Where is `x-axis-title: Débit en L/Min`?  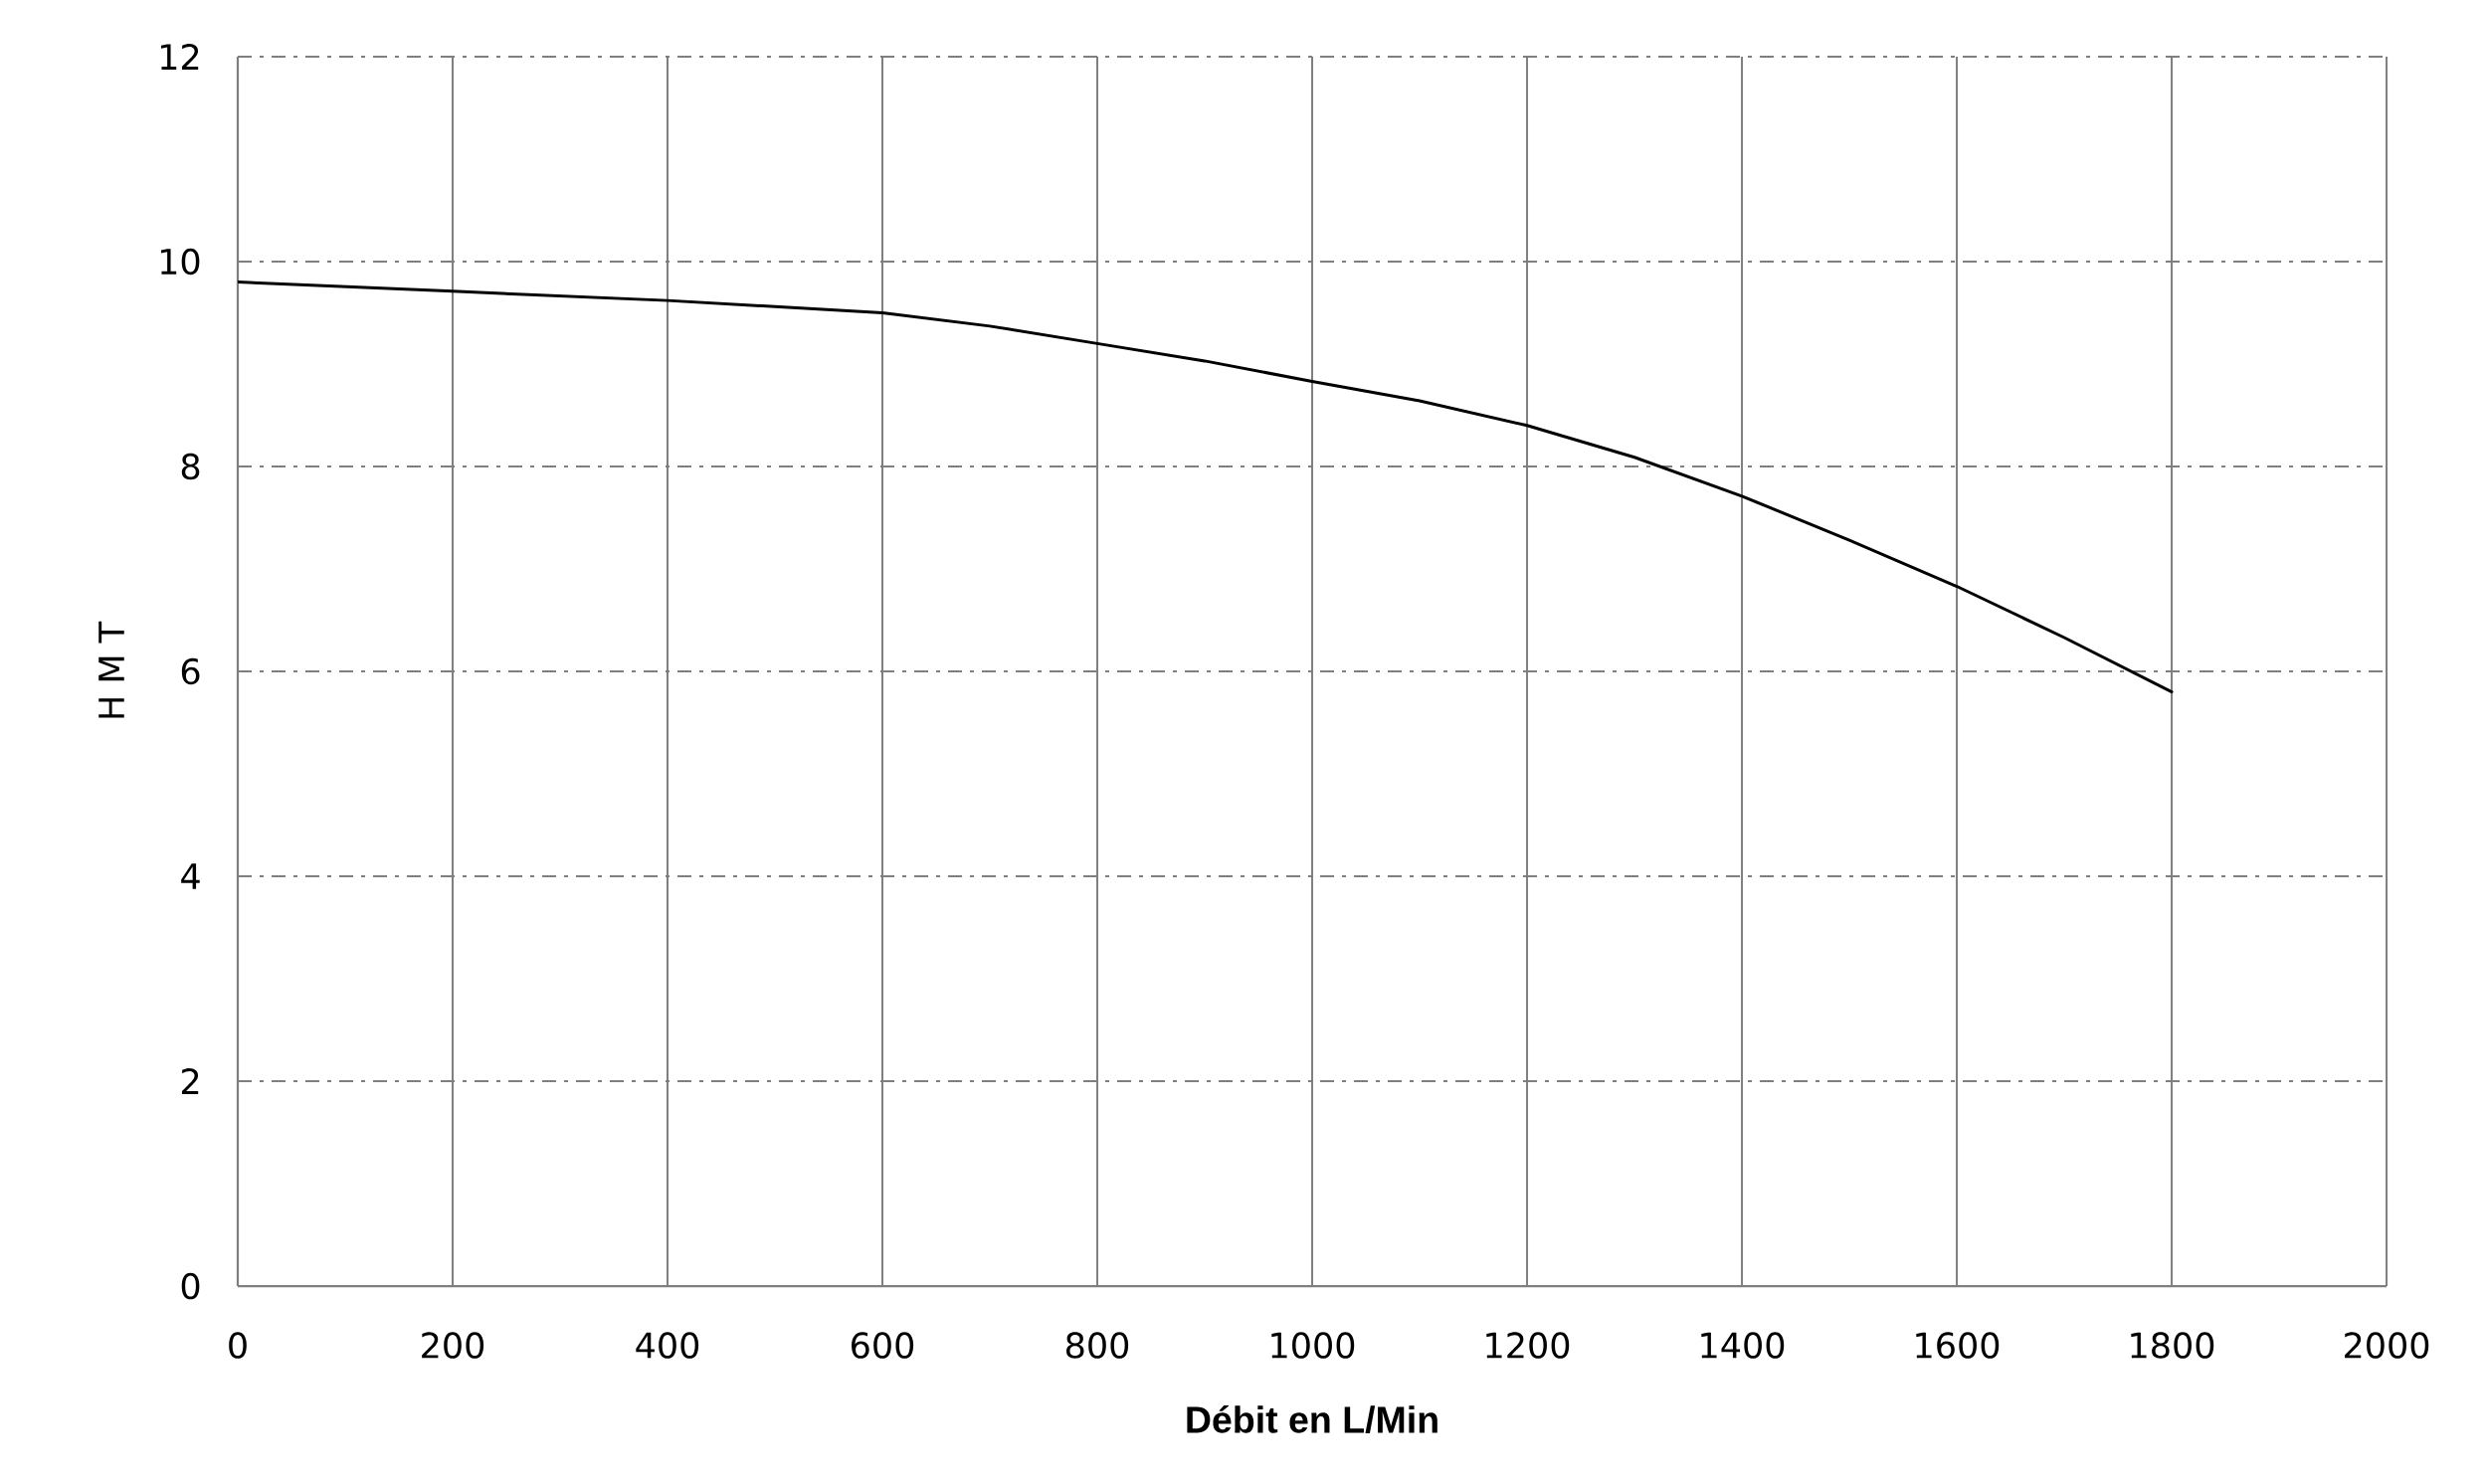 x-axis-title: Débit en L/Min is located at coordinates (1312, 1419).